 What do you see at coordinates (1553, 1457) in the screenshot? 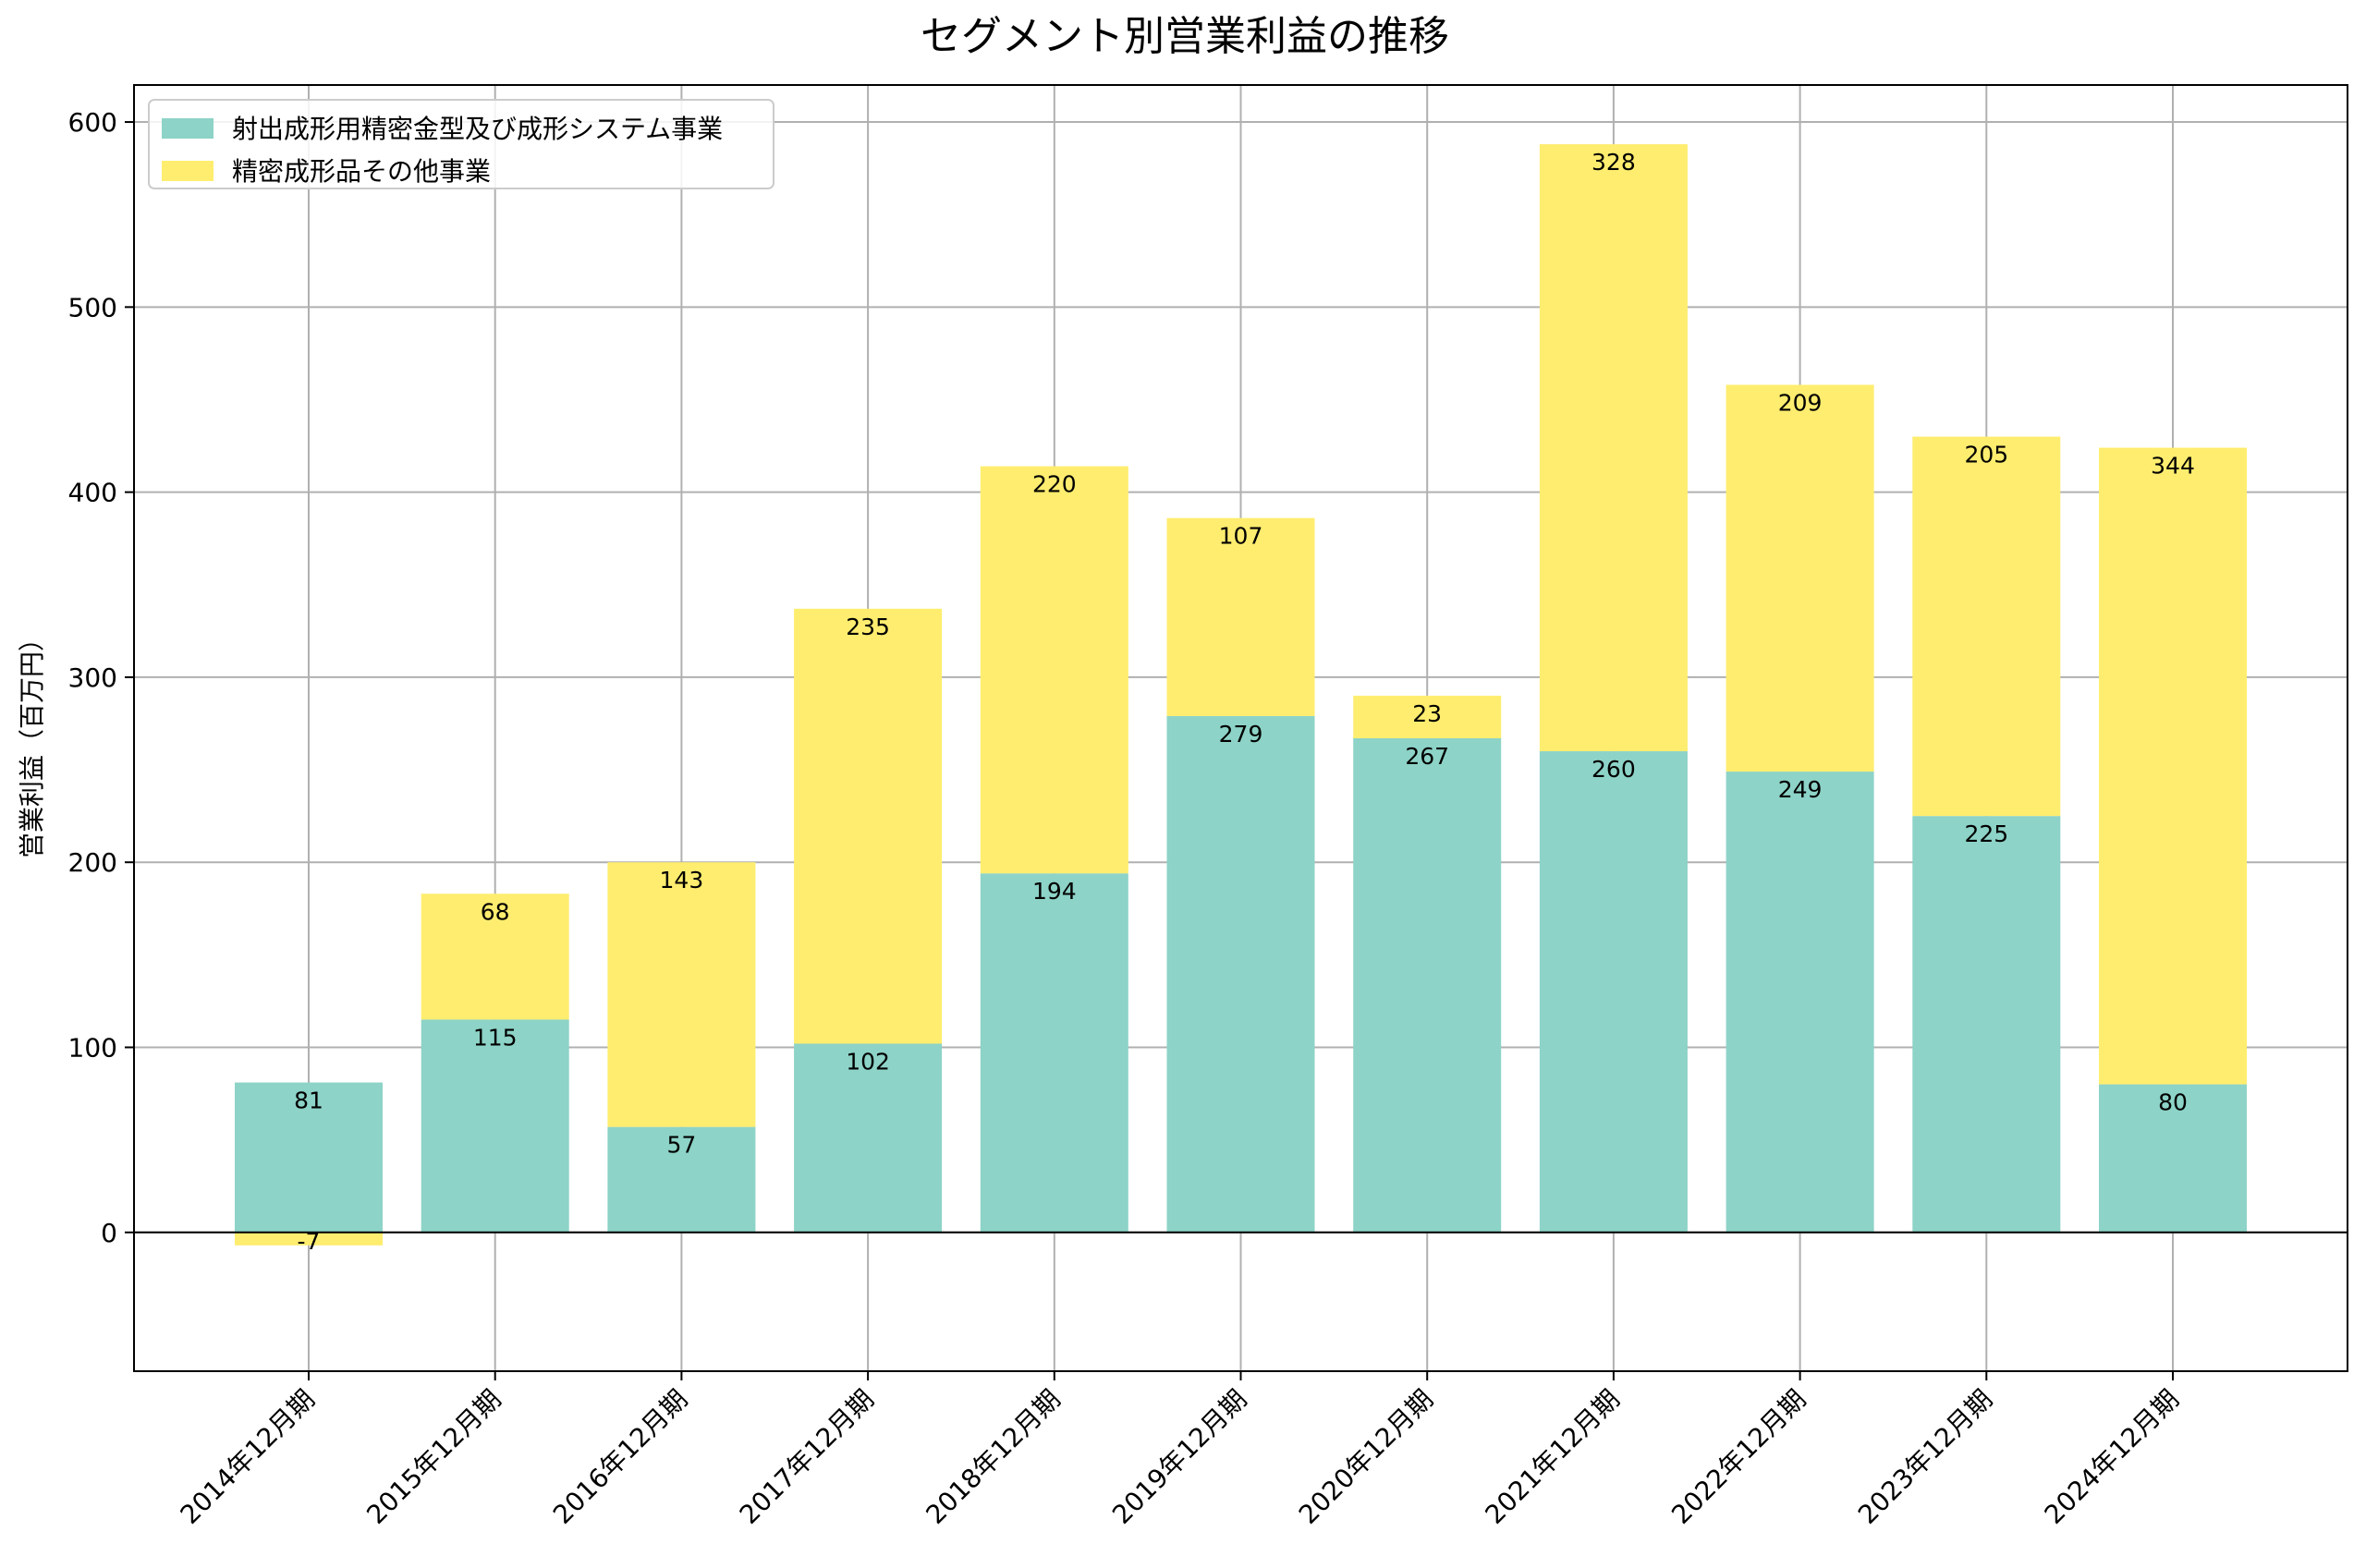
I see `x-tick-label: 2021年12月期` at bounding box center [1553, 1457].